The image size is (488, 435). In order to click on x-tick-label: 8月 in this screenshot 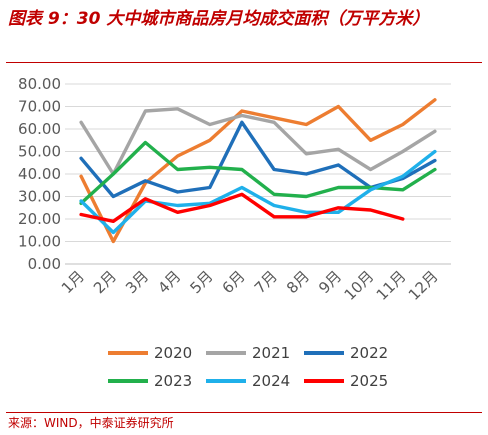, I will do `click(298, 282)`.